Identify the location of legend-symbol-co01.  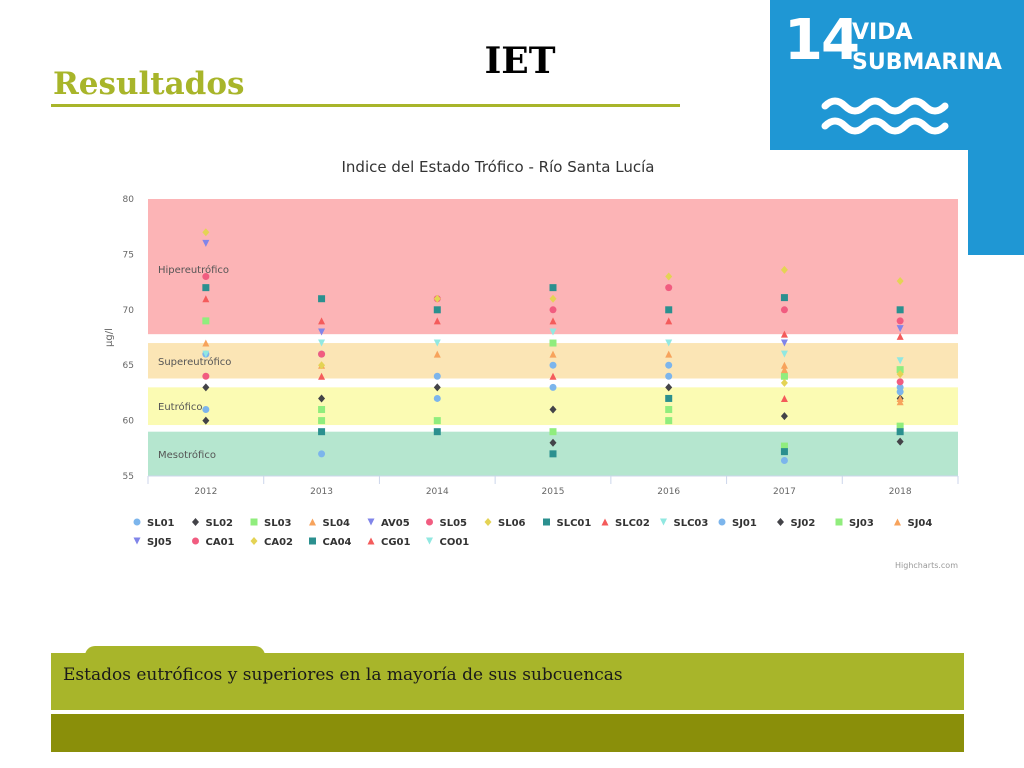
(429, 541).